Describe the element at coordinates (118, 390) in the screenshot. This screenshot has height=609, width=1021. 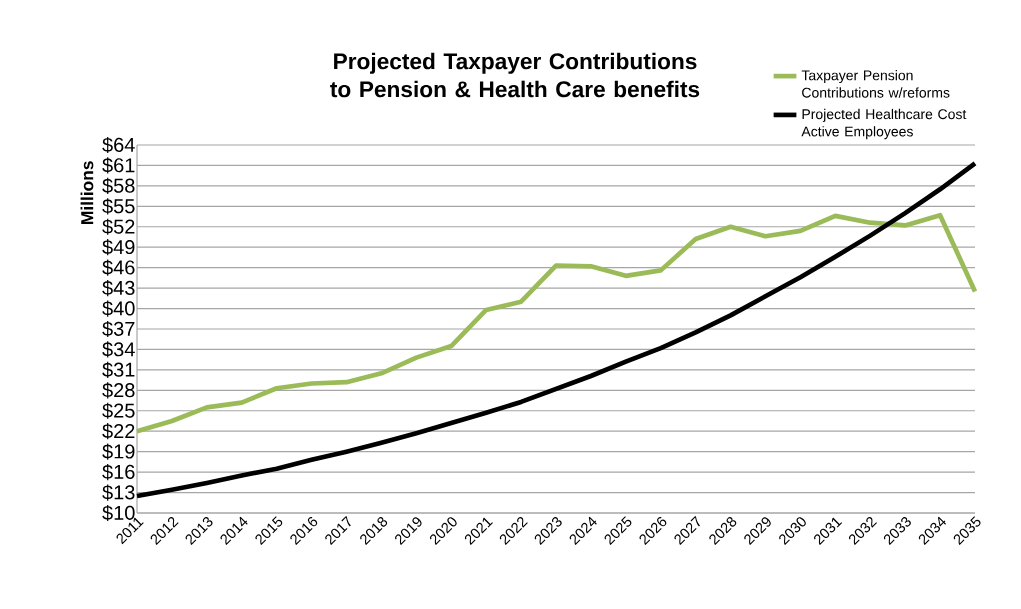
I see `y-tick-label: $28` at that location.